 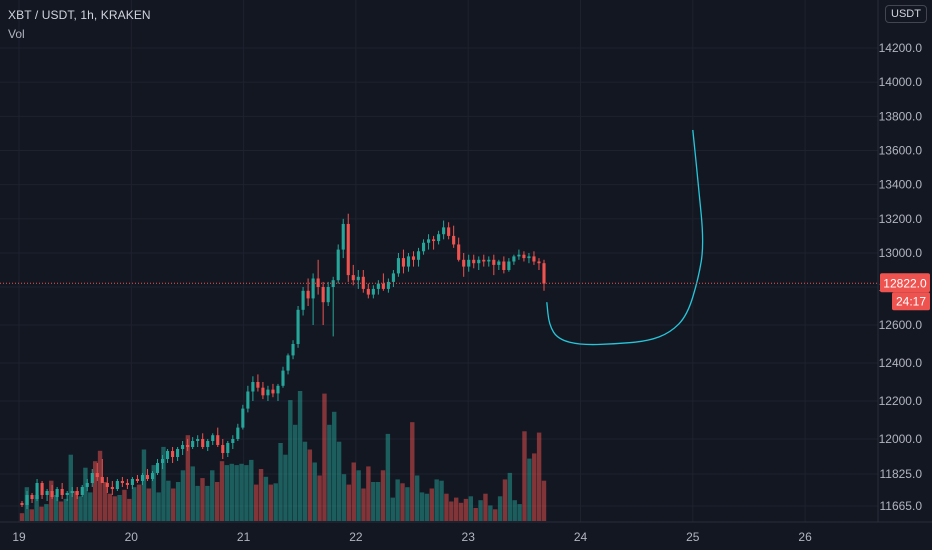 What do you see at coordinates (466, 532) in the screenshot?
I see `x-axis: 19 20 21 22 23 24 25 26` at bounding box center [466, 532].